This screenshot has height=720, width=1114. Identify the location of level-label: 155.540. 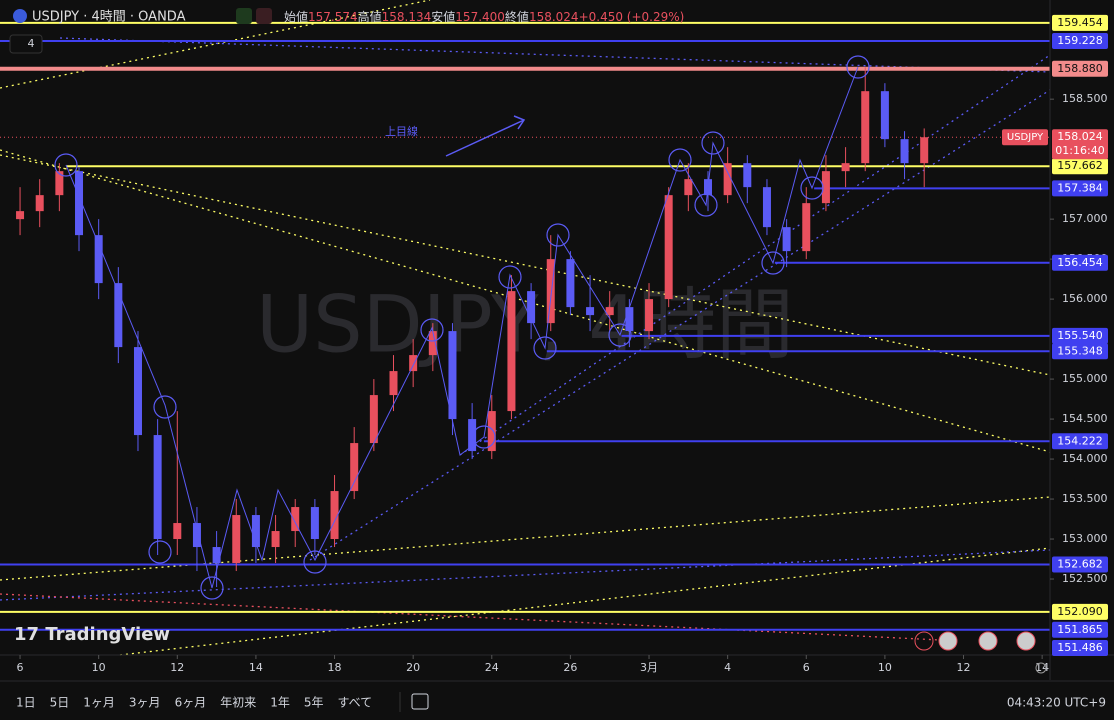
(1080, 335).